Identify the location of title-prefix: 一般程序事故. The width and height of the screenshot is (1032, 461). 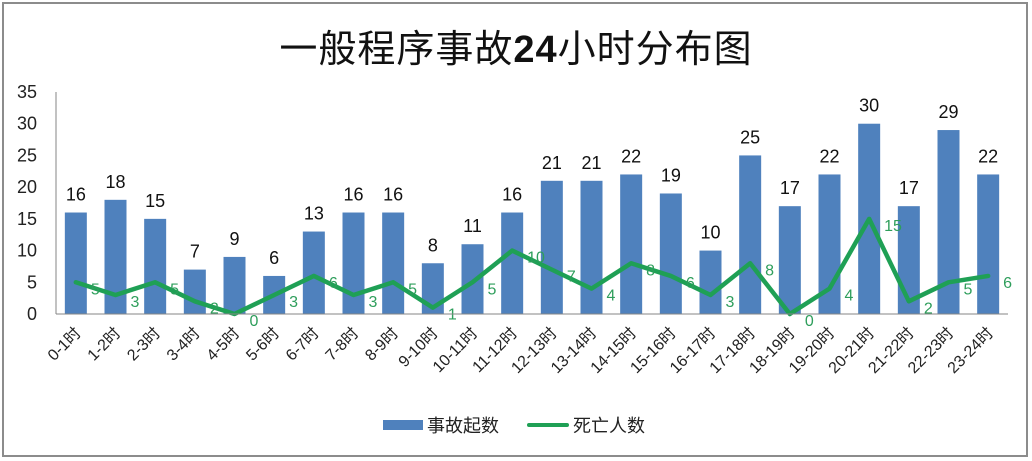
(396, 49).